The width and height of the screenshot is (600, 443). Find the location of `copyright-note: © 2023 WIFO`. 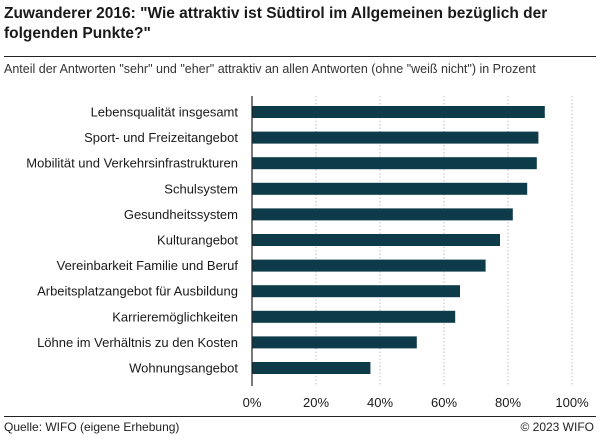

copyright-note: © 2023 WIFO is located at coordinates (557, 427).